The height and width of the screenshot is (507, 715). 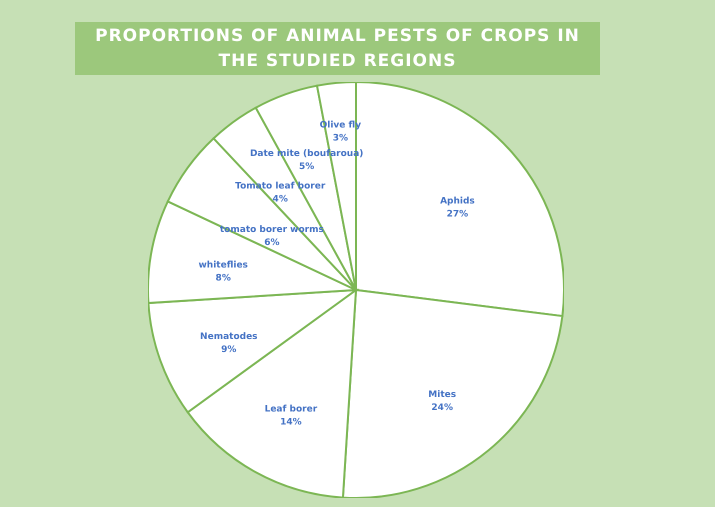 What do you see at coordinates (291, 422) in the screenshot?
I see `data-label: 14%` at bounding box center [291, 422].